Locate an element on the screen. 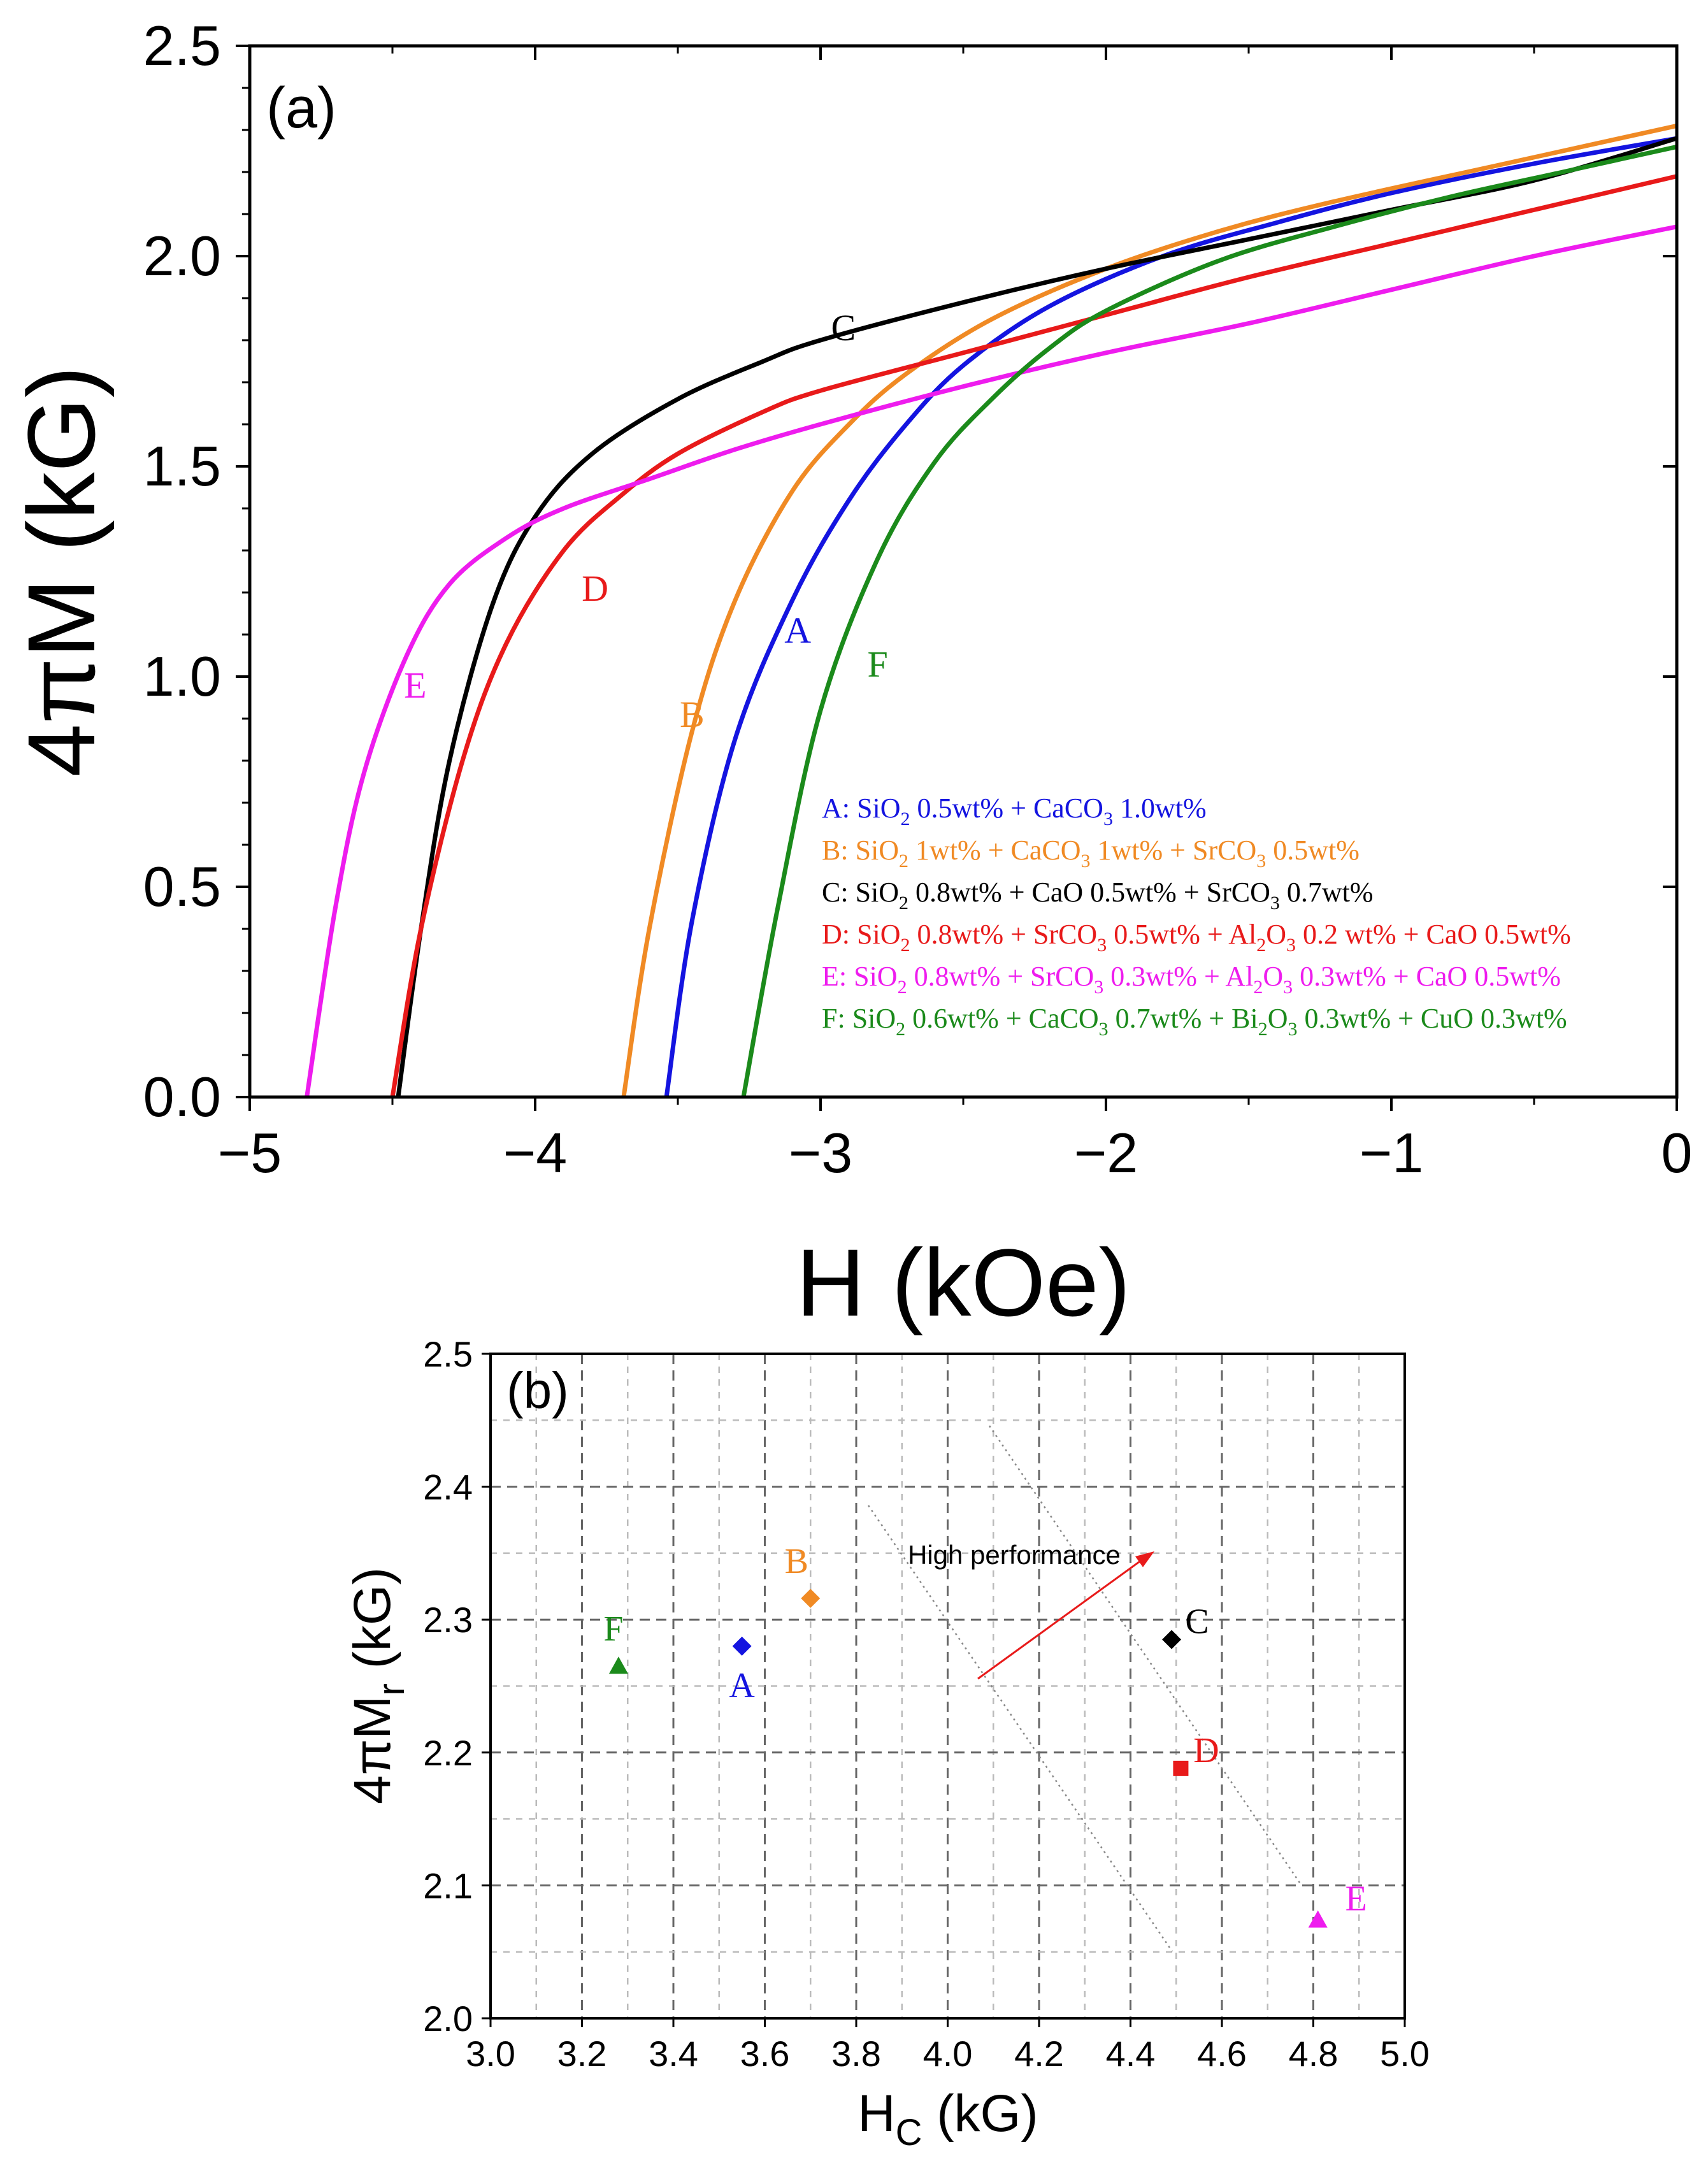 The width and height of the screenshot is (1708, 2168). x-tick-label: 0 is located at coordinates (1677, 1152).